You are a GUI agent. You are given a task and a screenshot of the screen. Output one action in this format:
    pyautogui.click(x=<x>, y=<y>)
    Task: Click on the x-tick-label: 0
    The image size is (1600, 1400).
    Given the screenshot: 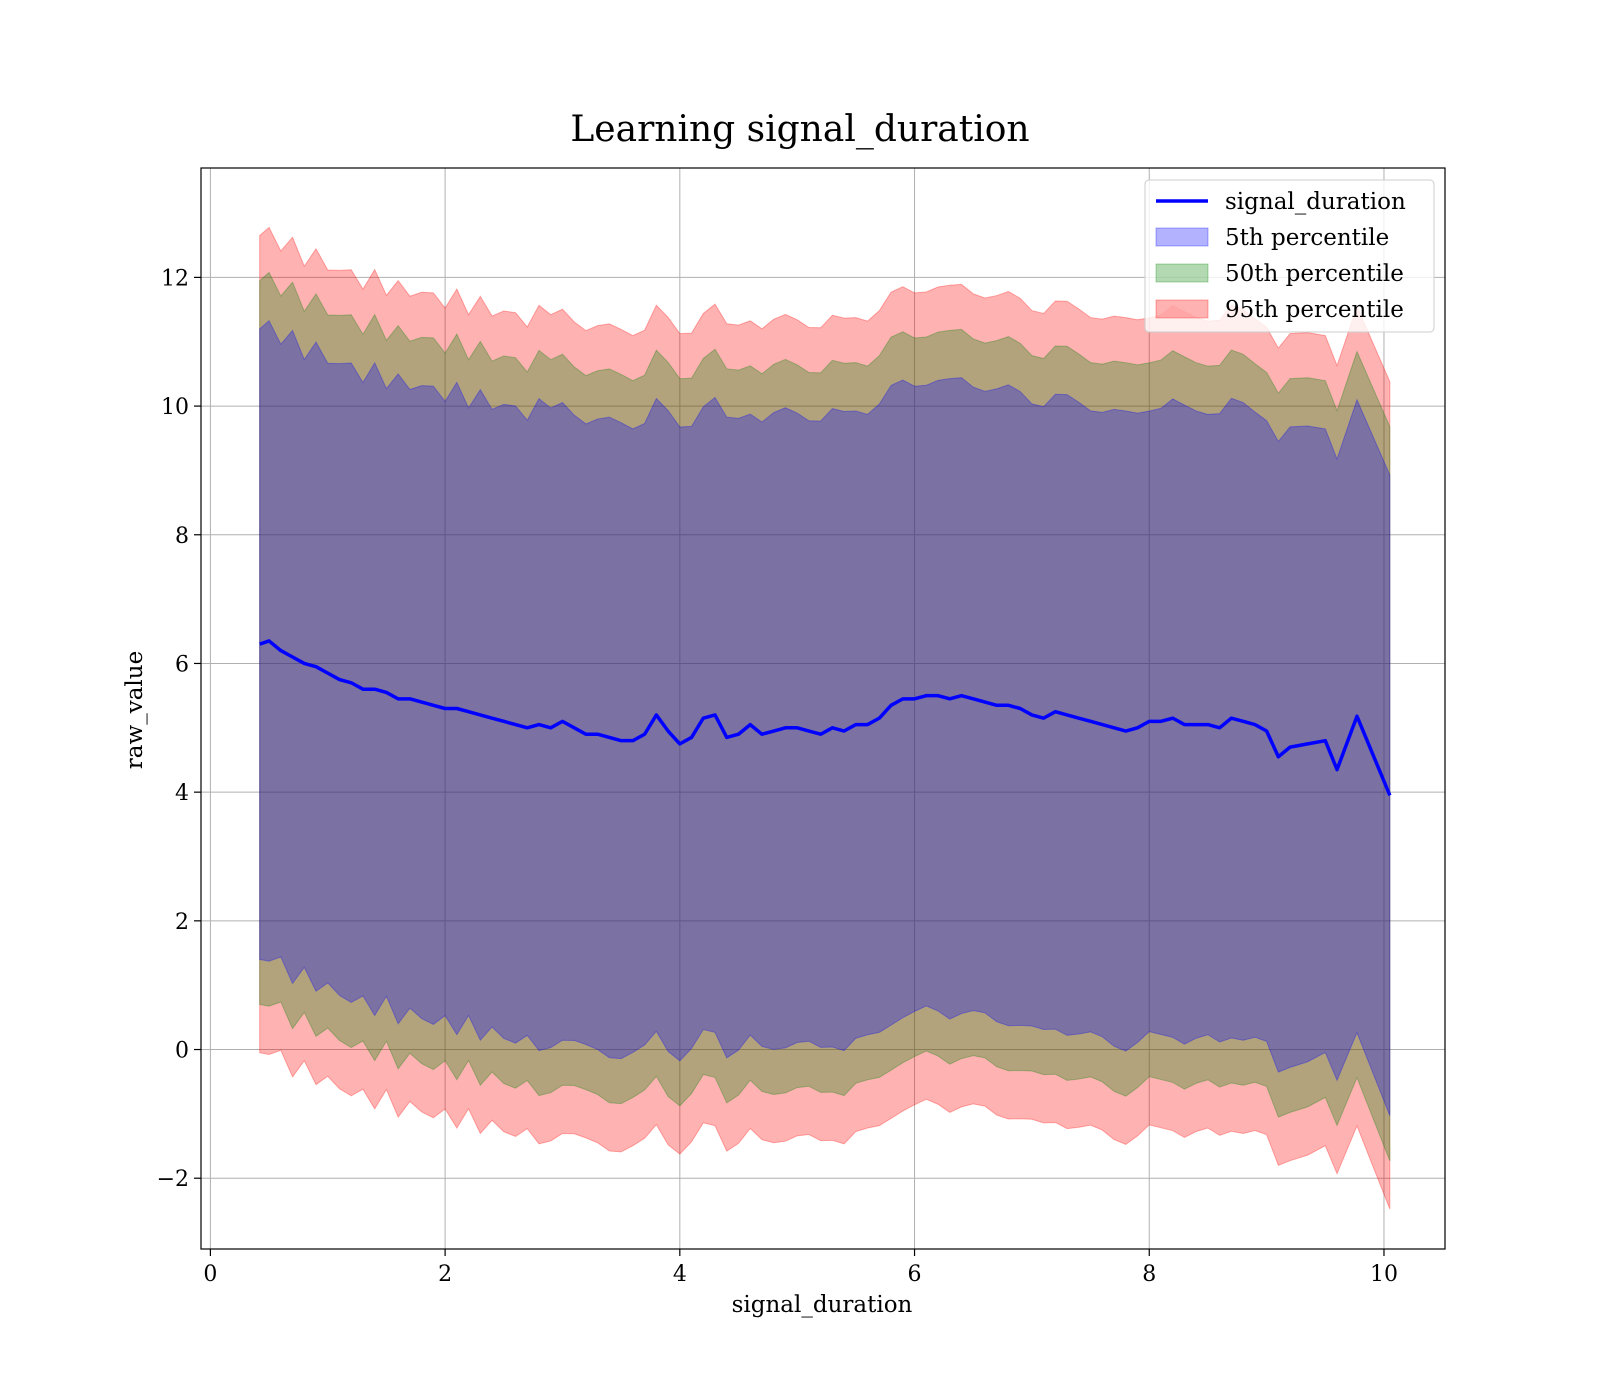 What is the action you would take?
    pyautogui.click(x=210, y=1274)
    